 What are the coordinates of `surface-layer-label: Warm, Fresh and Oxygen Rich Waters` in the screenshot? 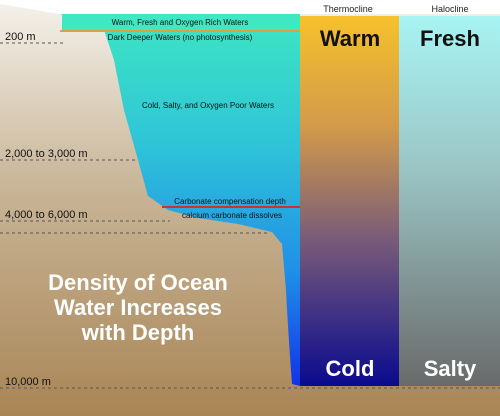 It's located at (180, 22).